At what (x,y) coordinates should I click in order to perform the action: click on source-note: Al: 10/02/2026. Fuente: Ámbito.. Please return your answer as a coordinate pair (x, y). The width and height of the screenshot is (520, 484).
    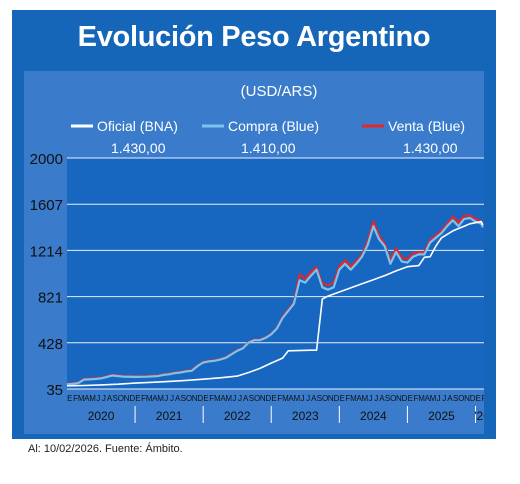
    Looking at the image, I should click on (105, 449).